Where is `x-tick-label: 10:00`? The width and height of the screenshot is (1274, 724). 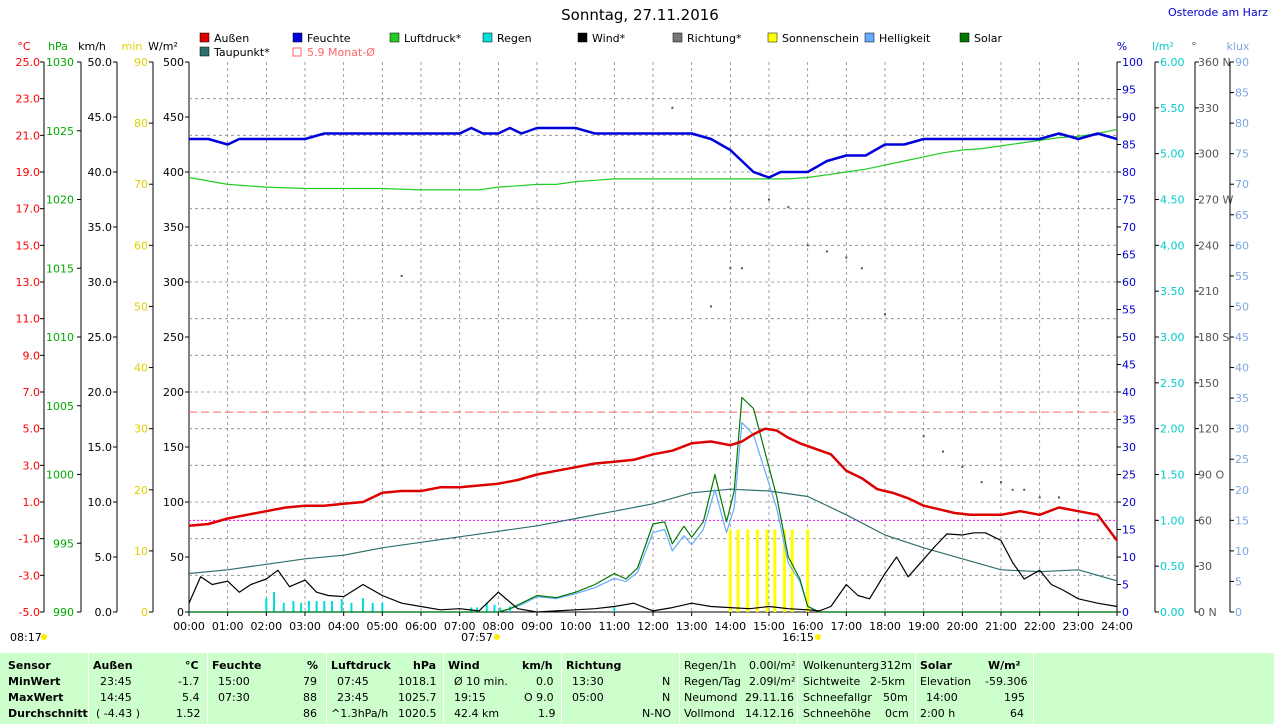 x-tick-label: 10:00 is located at coordinates (576, 626).